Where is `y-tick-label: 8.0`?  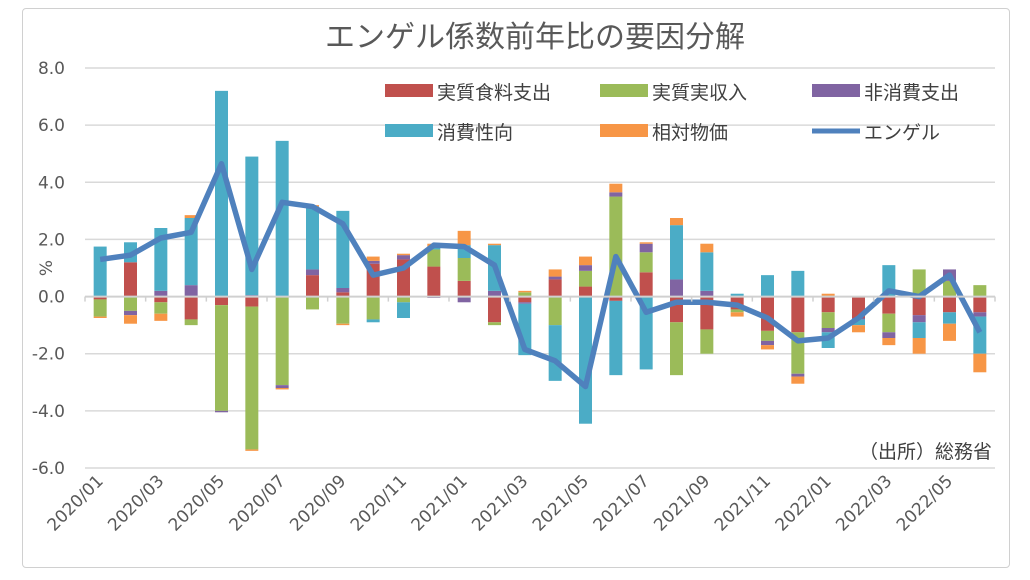 y-tick-label: 8.0 is located at coordinates (51, 69).